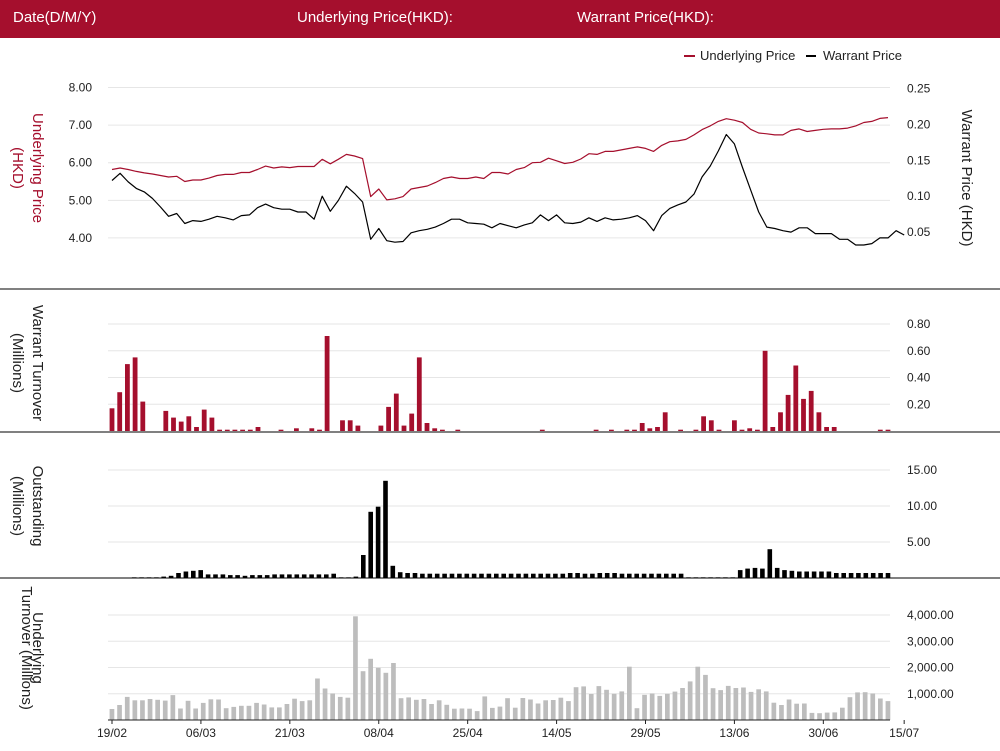 This screenshot has width=1000, height=751. What do you see at coordinates (930, 615) in the screenshot?
I see `tick-label: 4,000.00` at bounding box center [930, 615].